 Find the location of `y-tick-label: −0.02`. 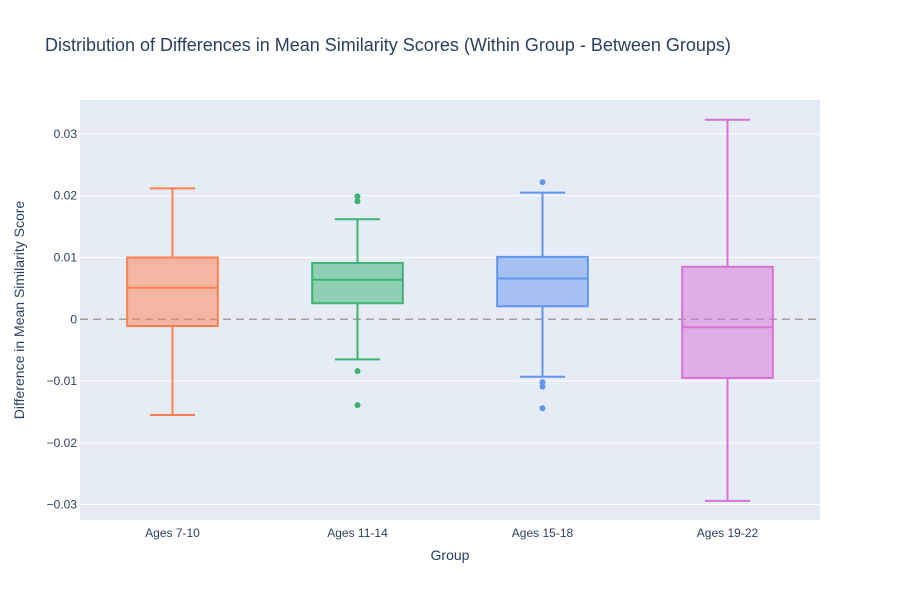

y-tick-label: −0.02 is located at coordinates (62, 443).